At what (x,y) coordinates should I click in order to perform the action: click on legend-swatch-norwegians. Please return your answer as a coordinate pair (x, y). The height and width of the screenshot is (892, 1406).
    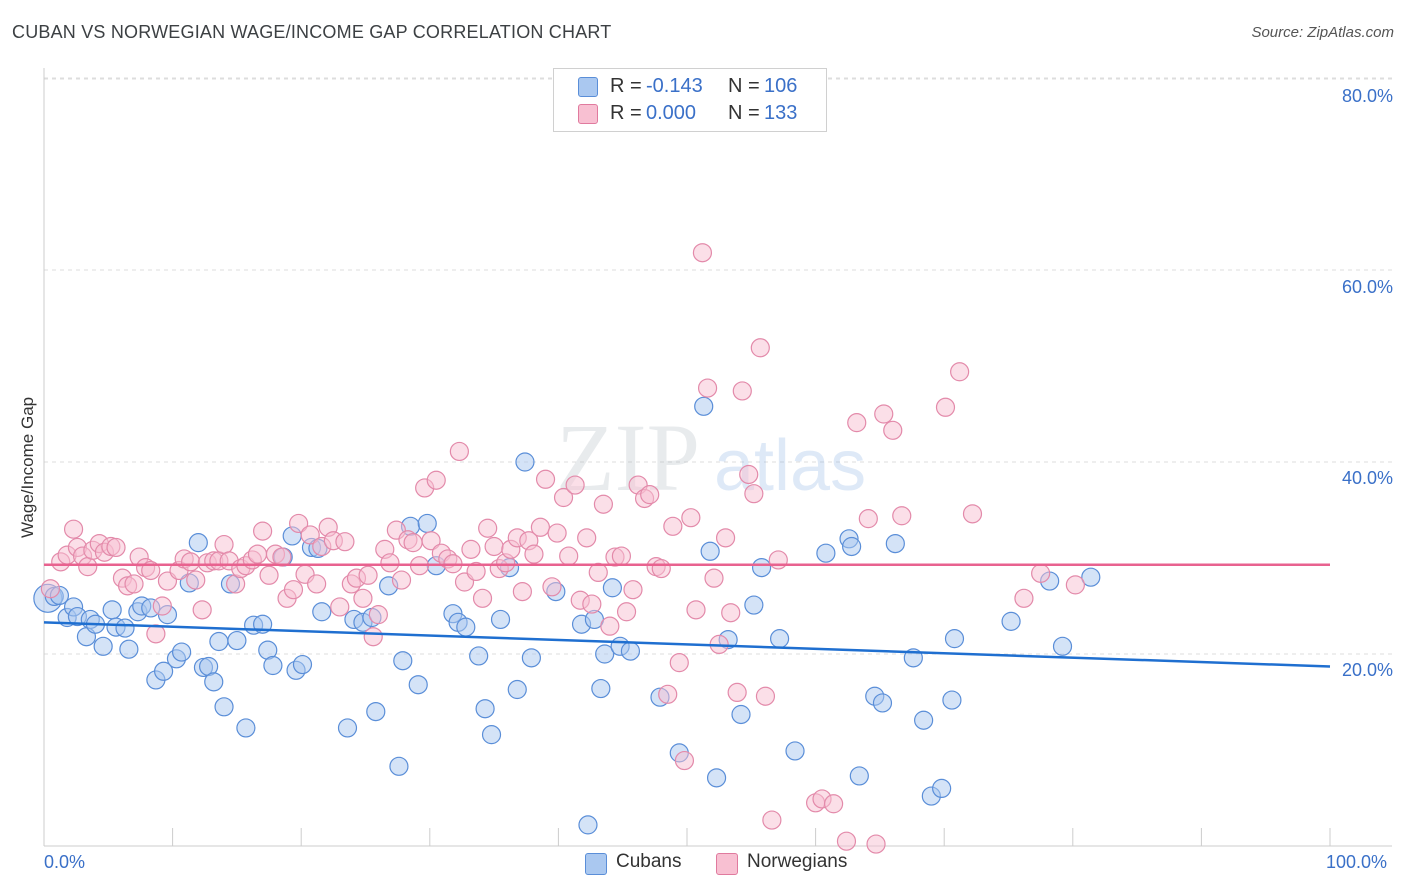
    Looking at the image, I should click on (588, 114).